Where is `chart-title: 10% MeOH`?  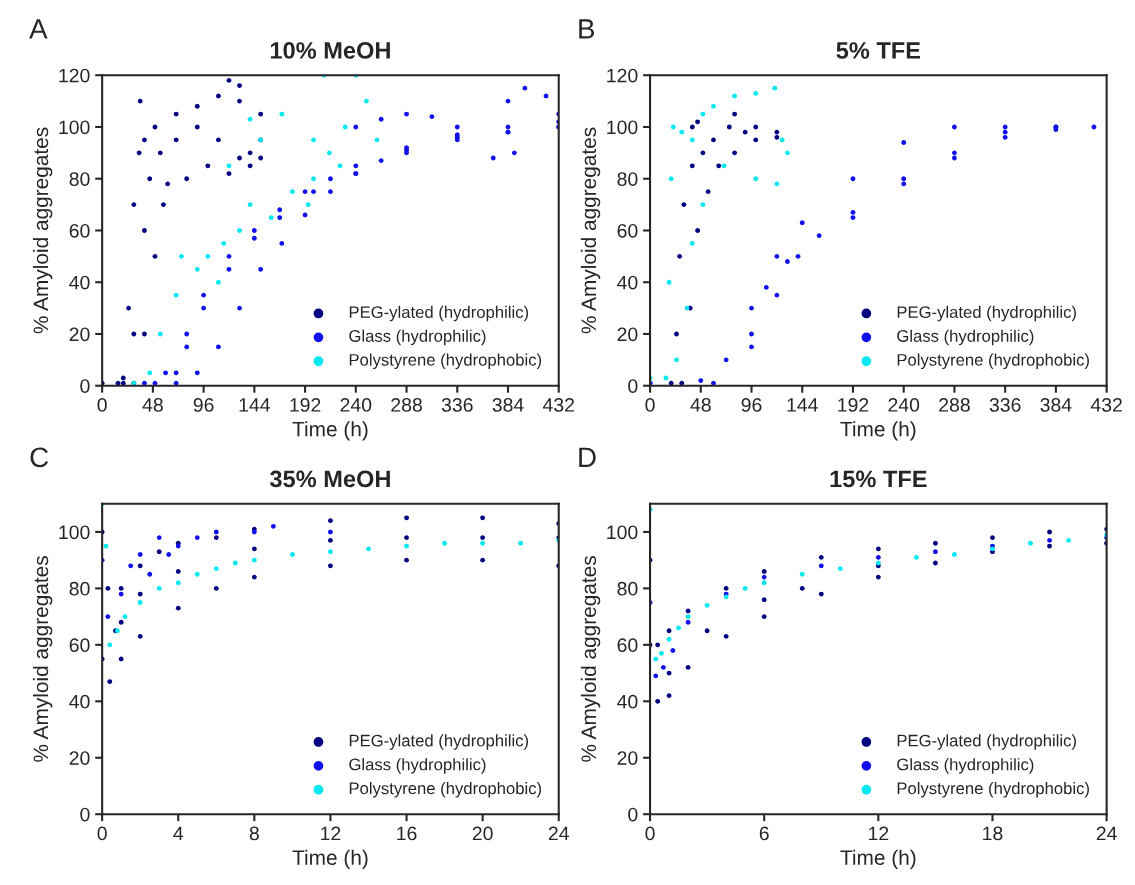 chart-title: 10% MeOH is located at coordinates (330, 50).